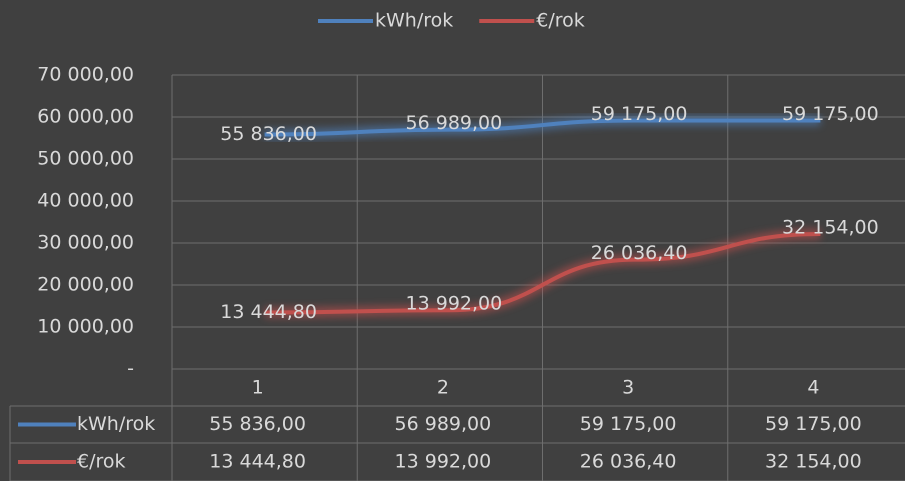  What do you see at coordinates (454, 123) in the screenshot?
I see `data-label: 56 989,00` at bounding box center [454, 123].